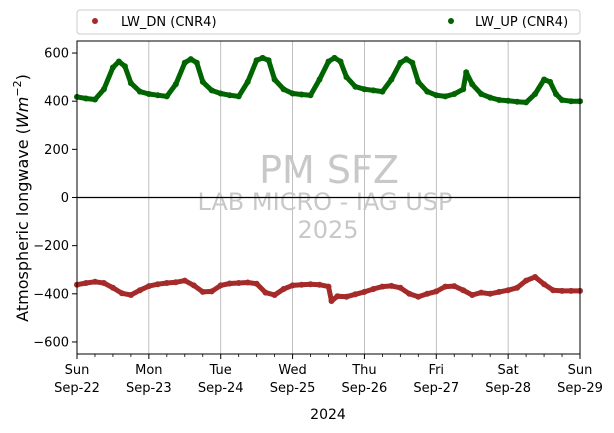  What do you see at coordinates (580, 388) in the screenshot?
I see `x-tick-label-date: Sep-29` at bounding box center [580, 388].